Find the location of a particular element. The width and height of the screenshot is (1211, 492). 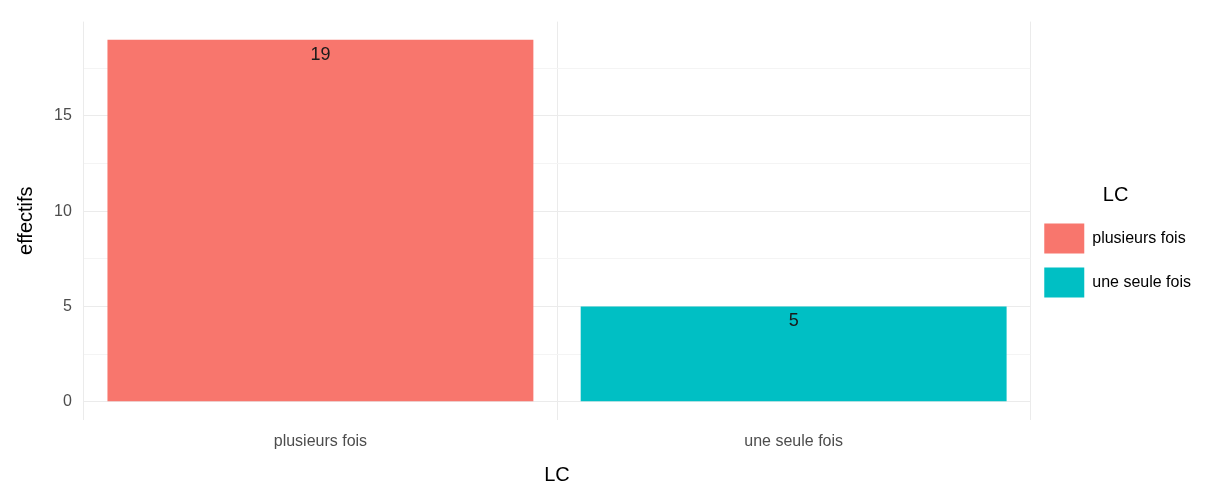

y-axis-title: effectifs is located at coordinates (24, 220).